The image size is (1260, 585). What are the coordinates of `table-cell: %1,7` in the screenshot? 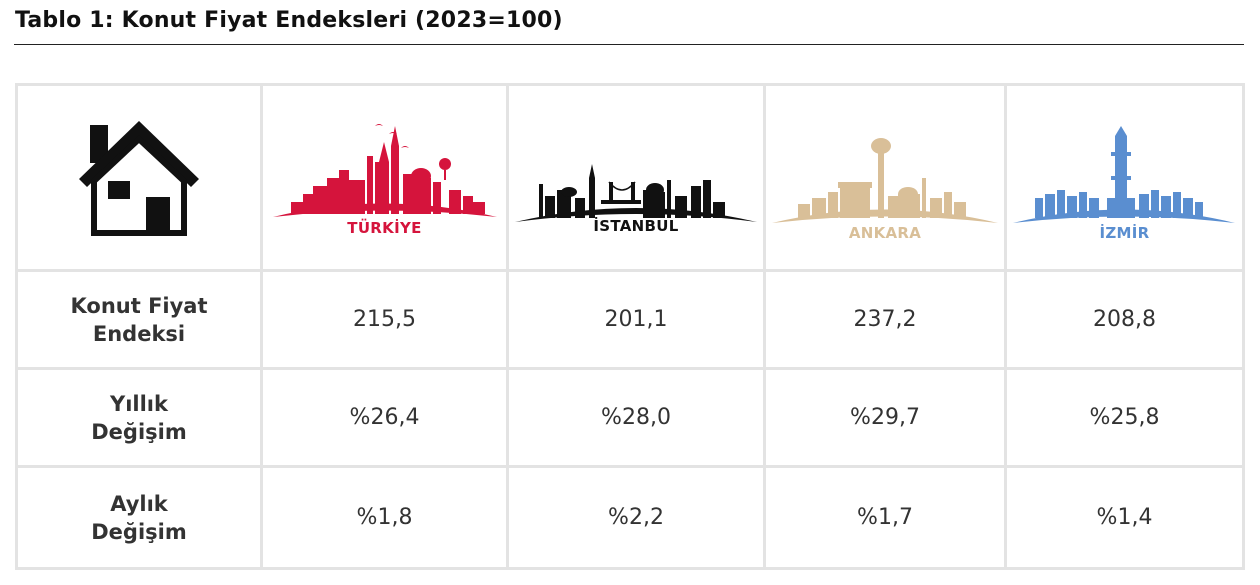 It's located at (886, 519).